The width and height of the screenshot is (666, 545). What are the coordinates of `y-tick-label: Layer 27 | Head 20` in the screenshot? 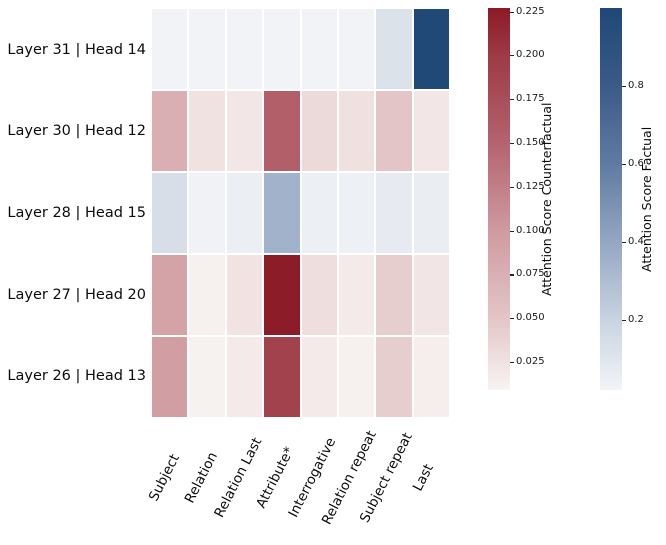 It's located at (76, 294).